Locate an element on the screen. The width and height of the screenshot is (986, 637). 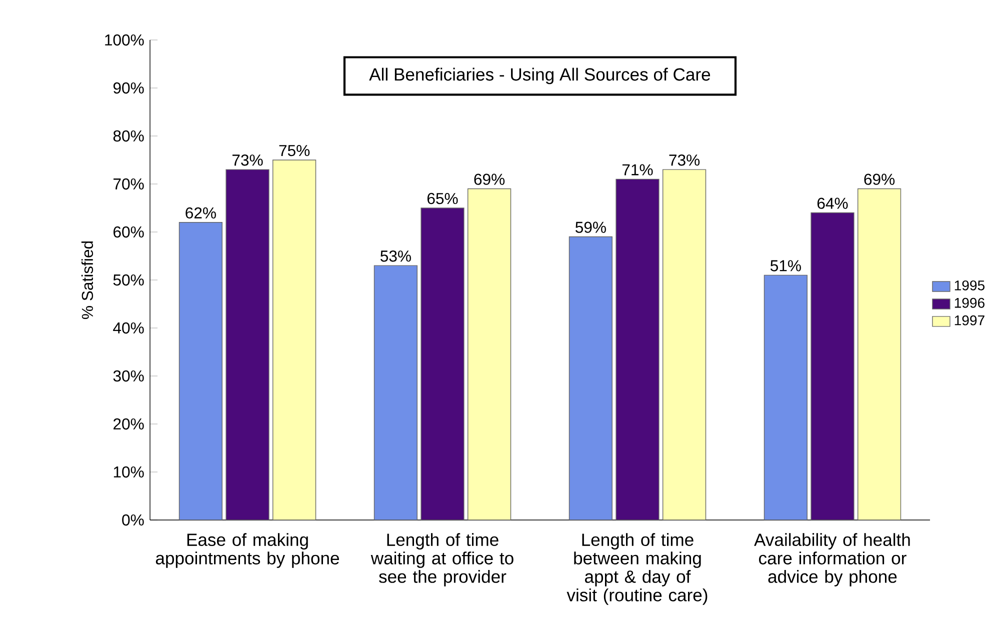
y-tick-label: 90% is located at coordinates (128, 88).